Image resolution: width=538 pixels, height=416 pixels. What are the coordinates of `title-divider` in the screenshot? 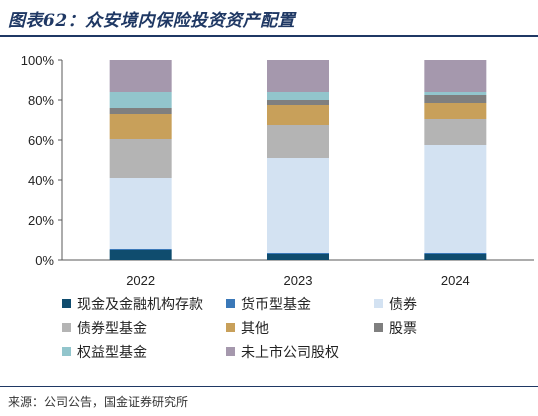 It's located at (269, 36).